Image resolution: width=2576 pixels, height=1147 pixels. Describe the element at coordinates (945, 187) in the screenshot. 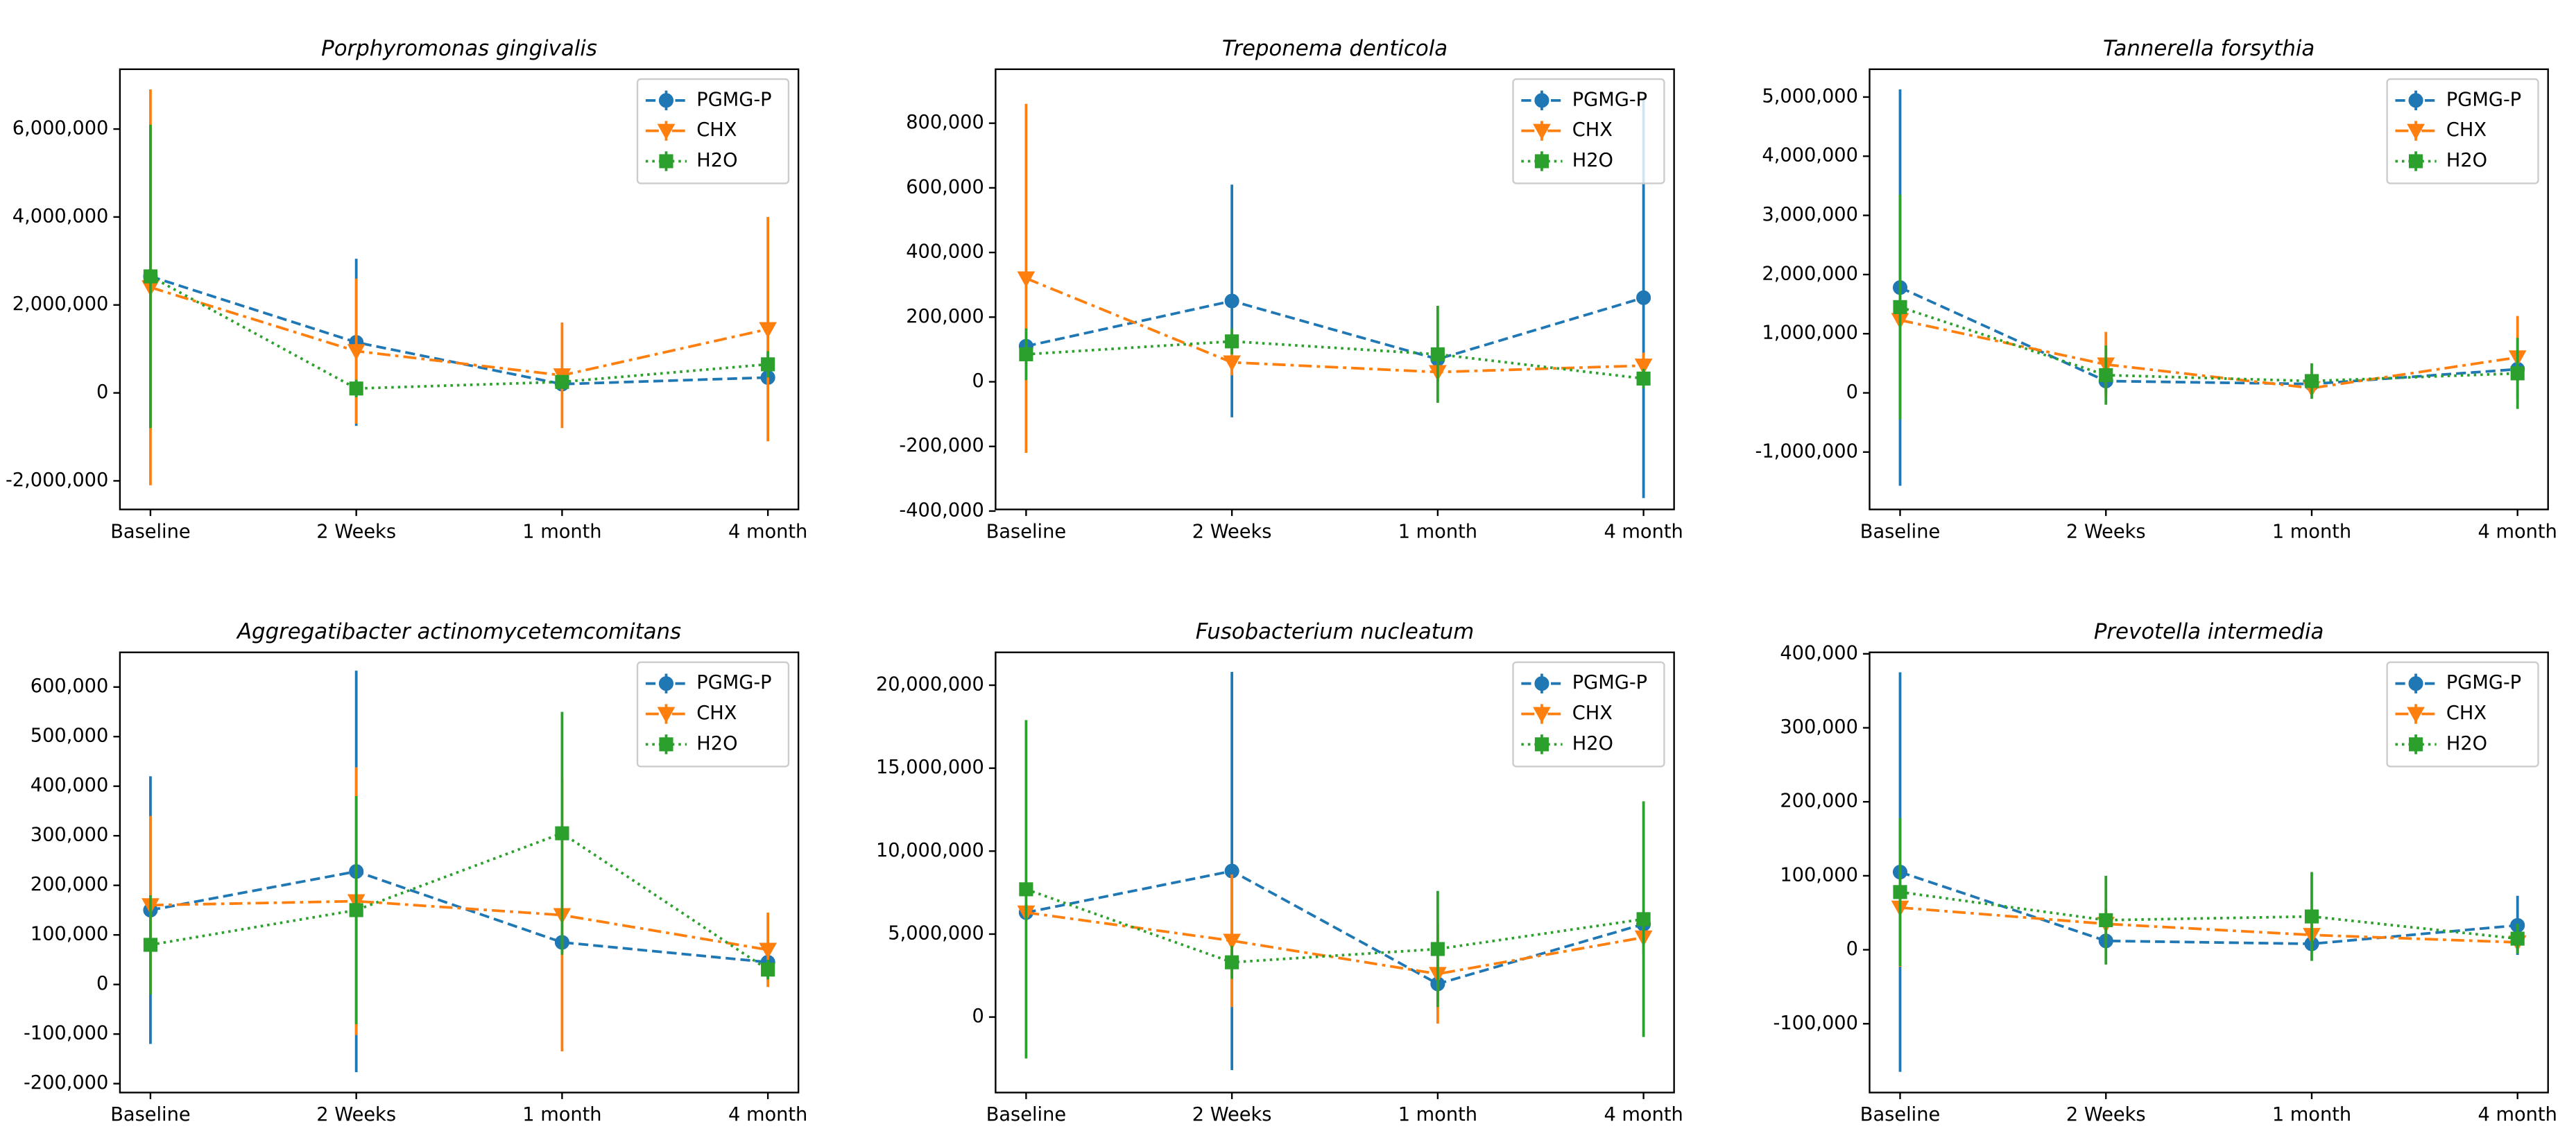

I see `y-tick-label: 600,000` at that location.